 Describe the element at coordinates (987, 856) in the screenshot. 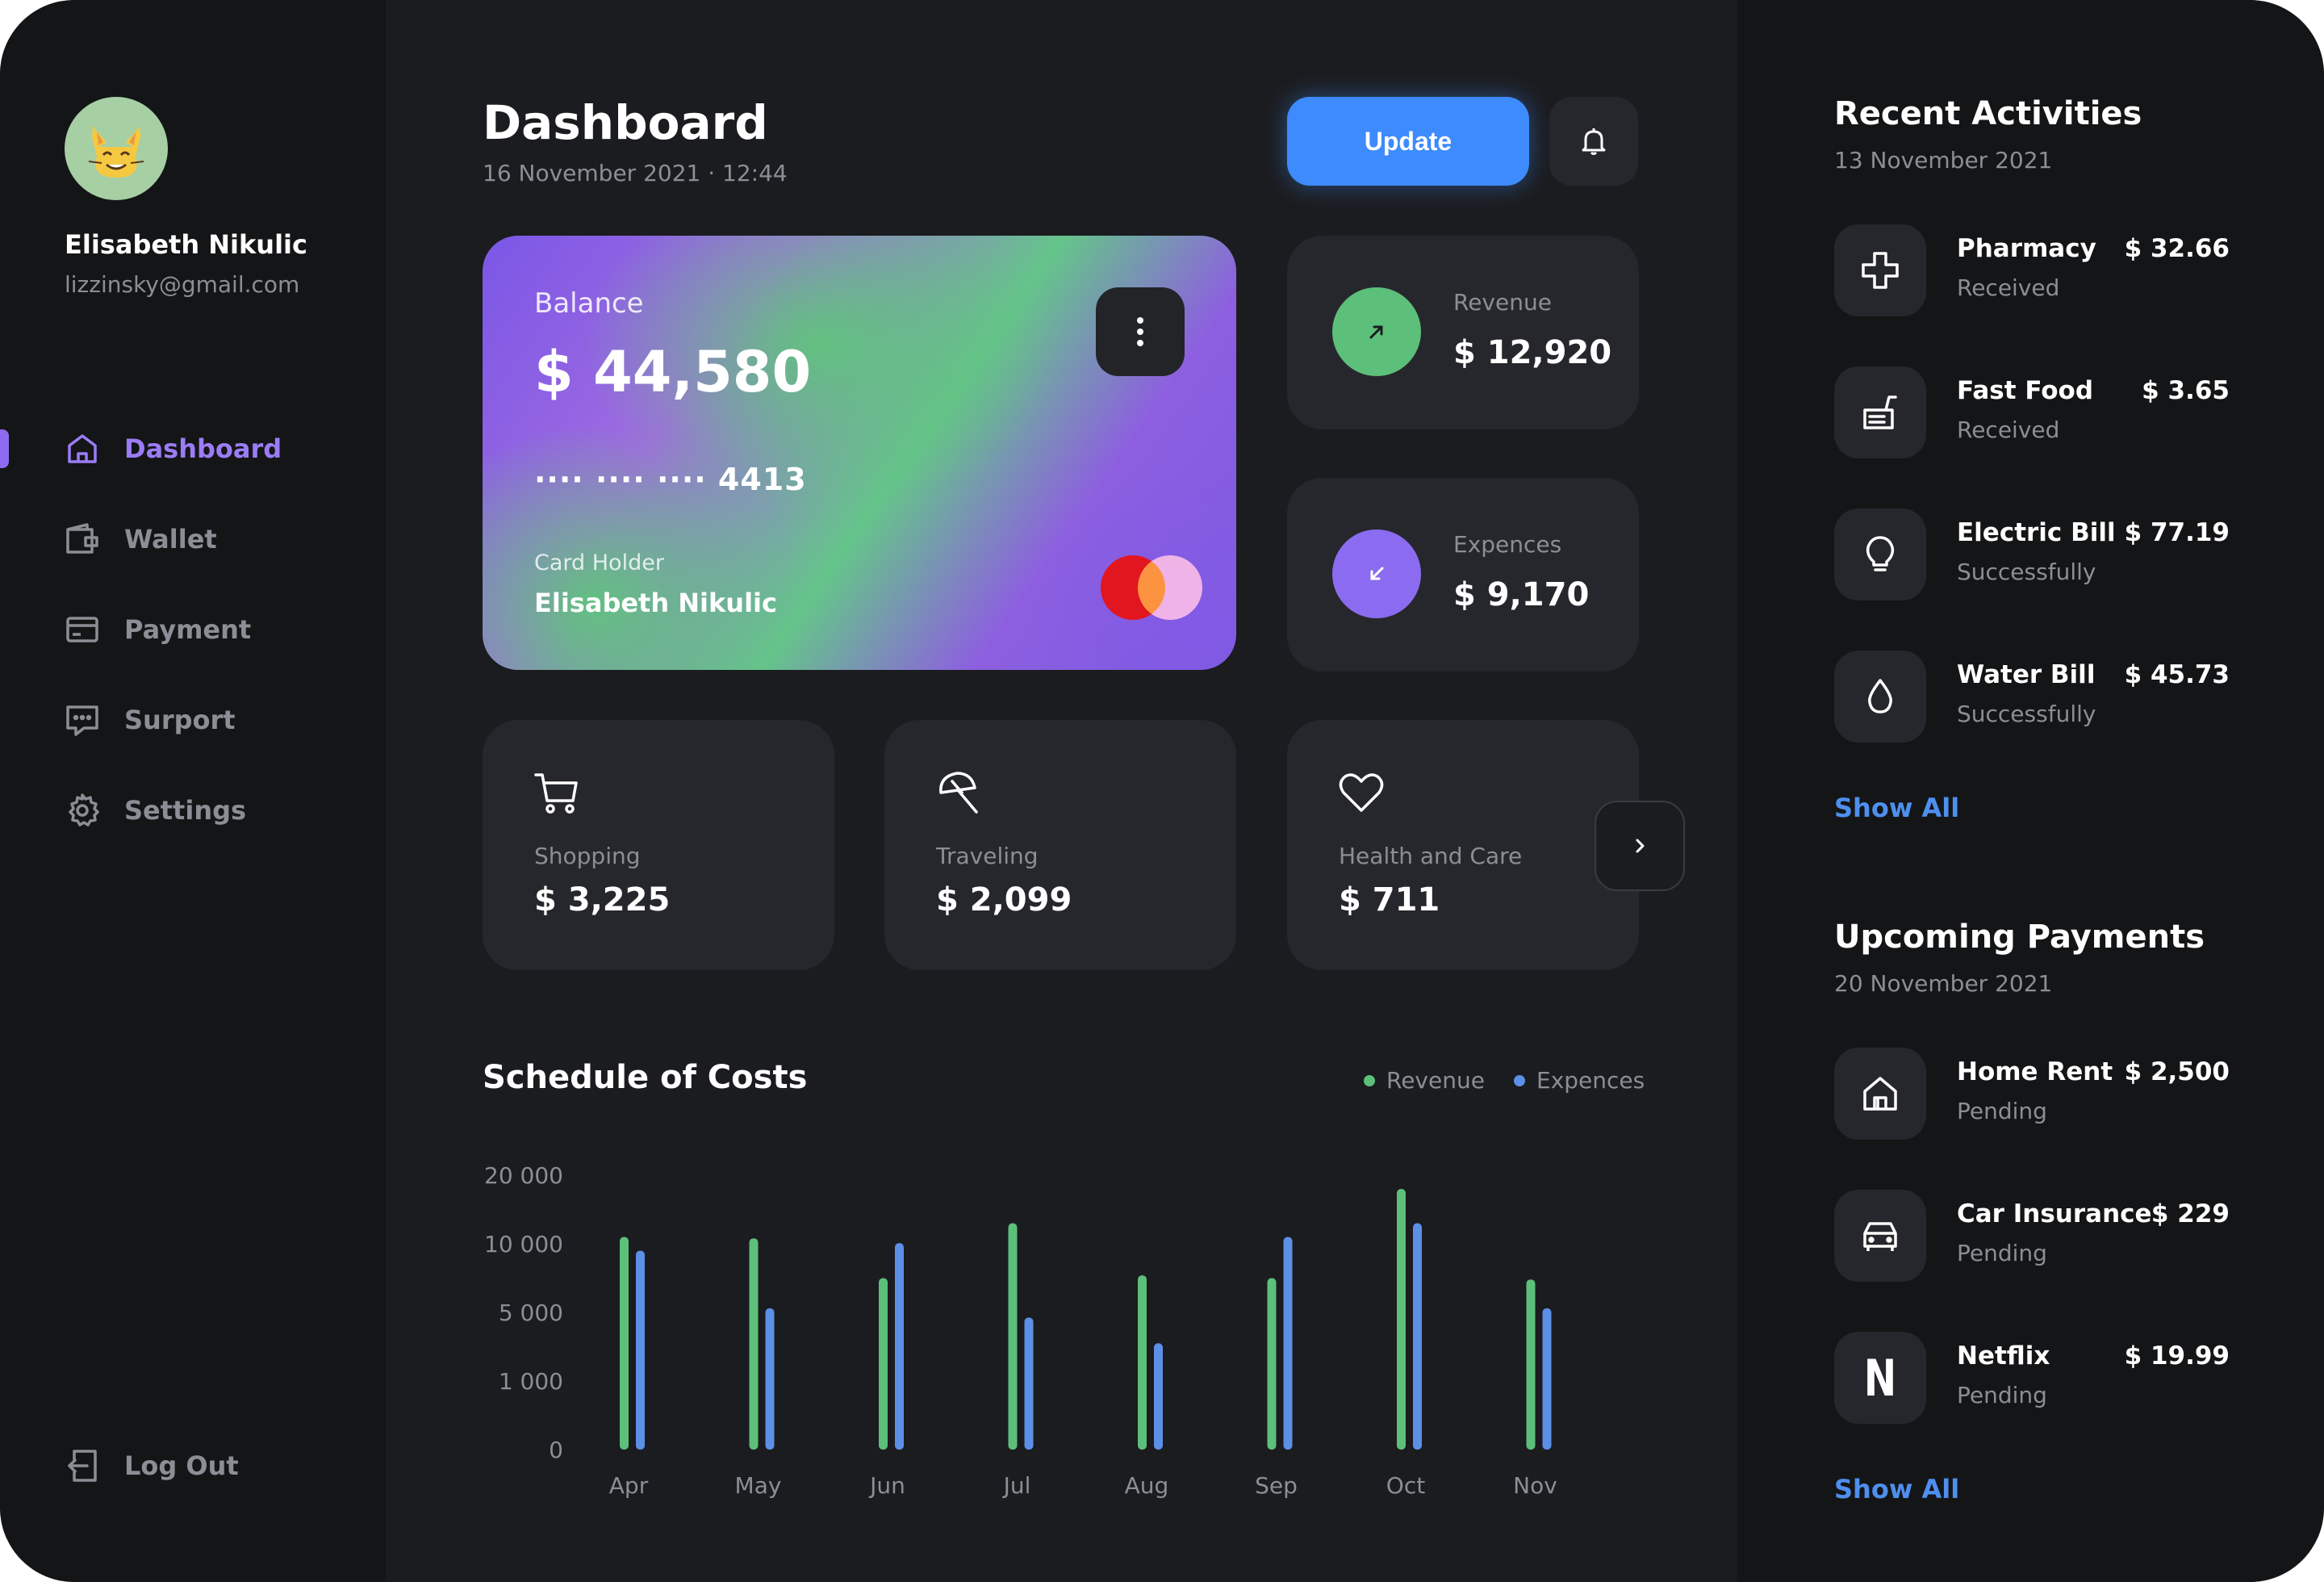

I see `category-label: Traveling` at that location.